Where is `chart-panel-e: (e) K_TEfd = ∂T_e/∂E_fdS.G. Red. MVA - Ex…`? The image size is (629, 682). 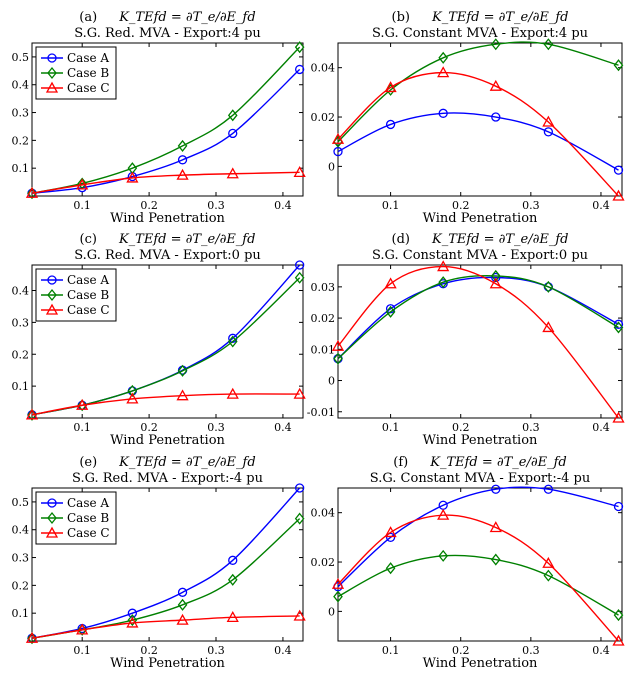 chart-panel-e: (e) K_TEfd = ∂T_e/∂E_fdS.G. Red. MVA - Ex… is located at coordinates (159, 563).